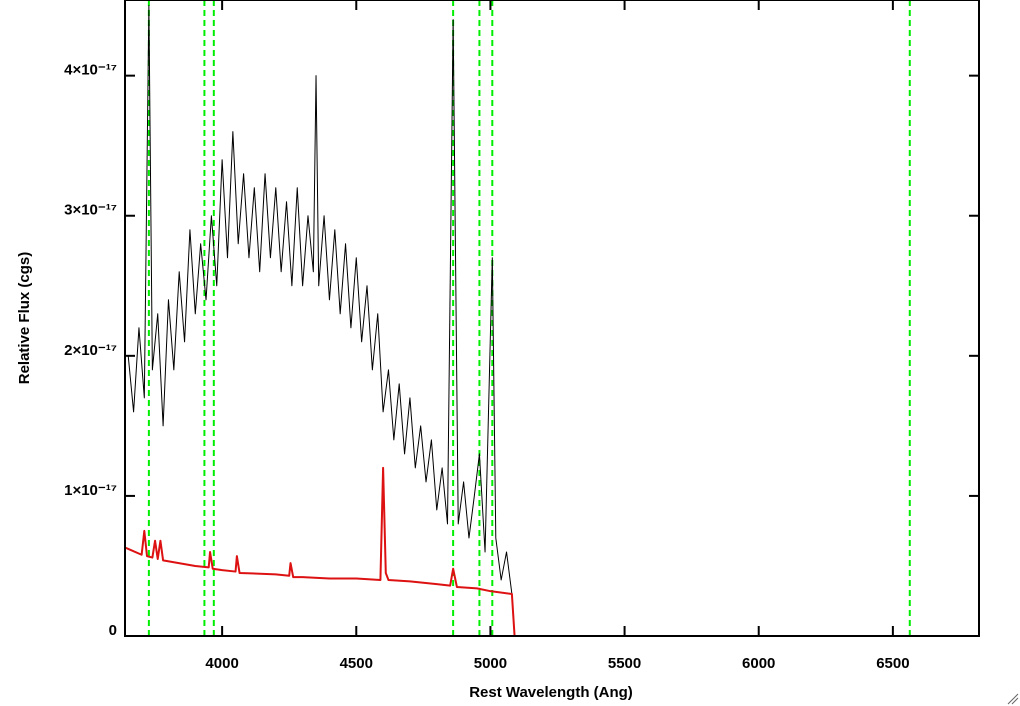 This screenshot has height=706, width=1020. What do you see at coordinates (758, 663) in the screenshot?
I see `x-tick-label: 6000` at bounding box center [758, 663].